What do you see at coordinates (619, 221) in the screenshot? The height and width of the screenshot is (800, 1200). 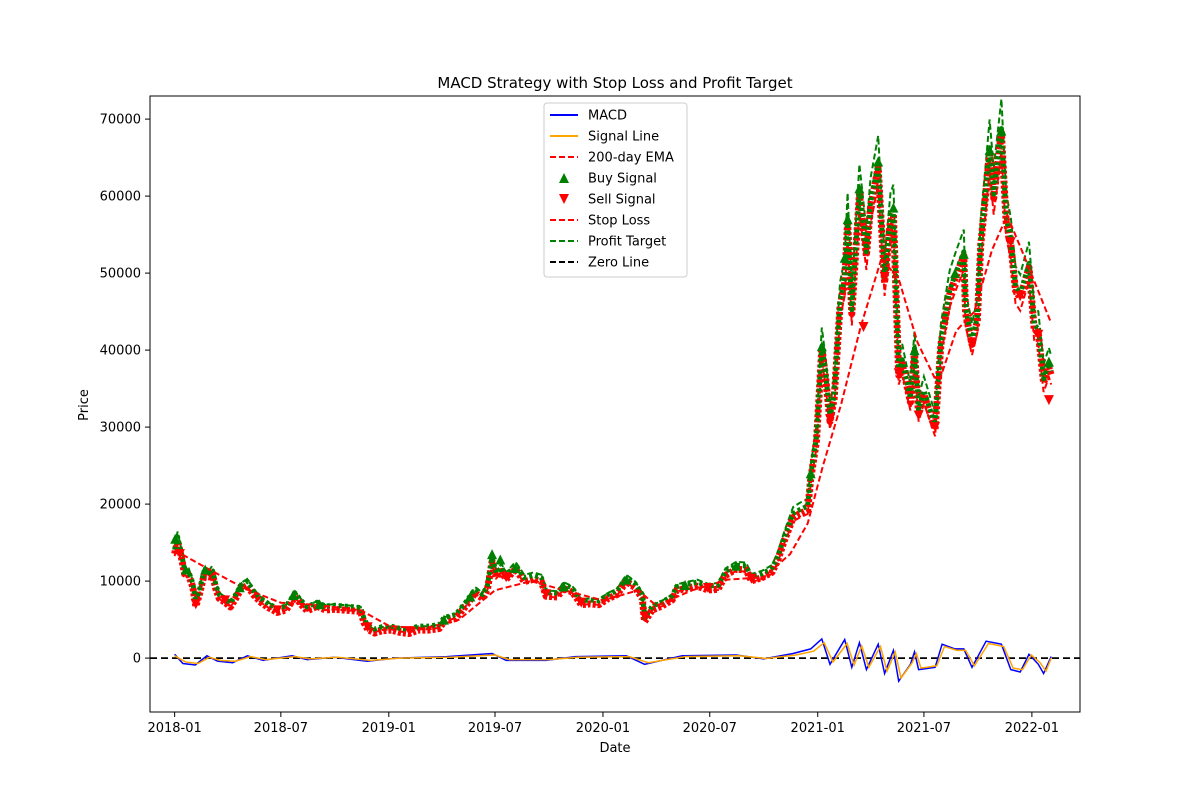 I see `legend-label: Stop Loss` at bounding box center [619, 221].